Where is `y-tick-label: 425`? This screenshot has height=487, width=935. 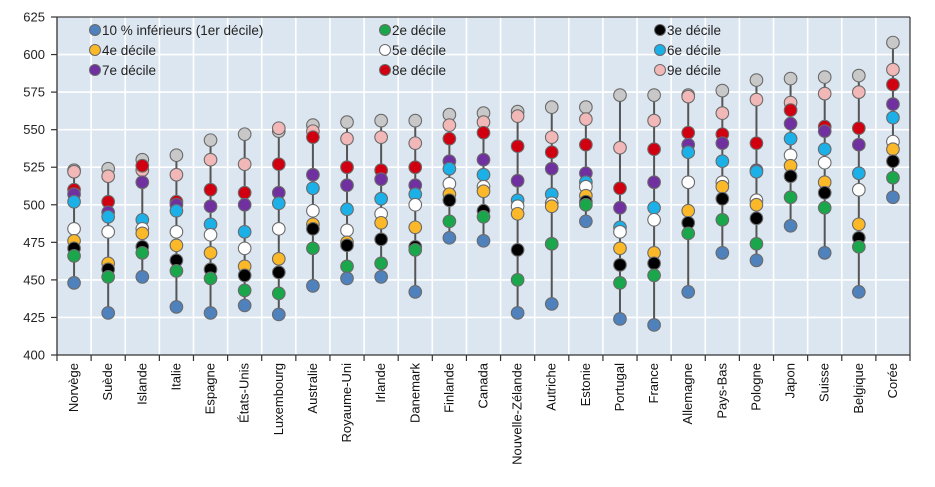 y-tick-label: 425 is located at coordinates (34, 317).